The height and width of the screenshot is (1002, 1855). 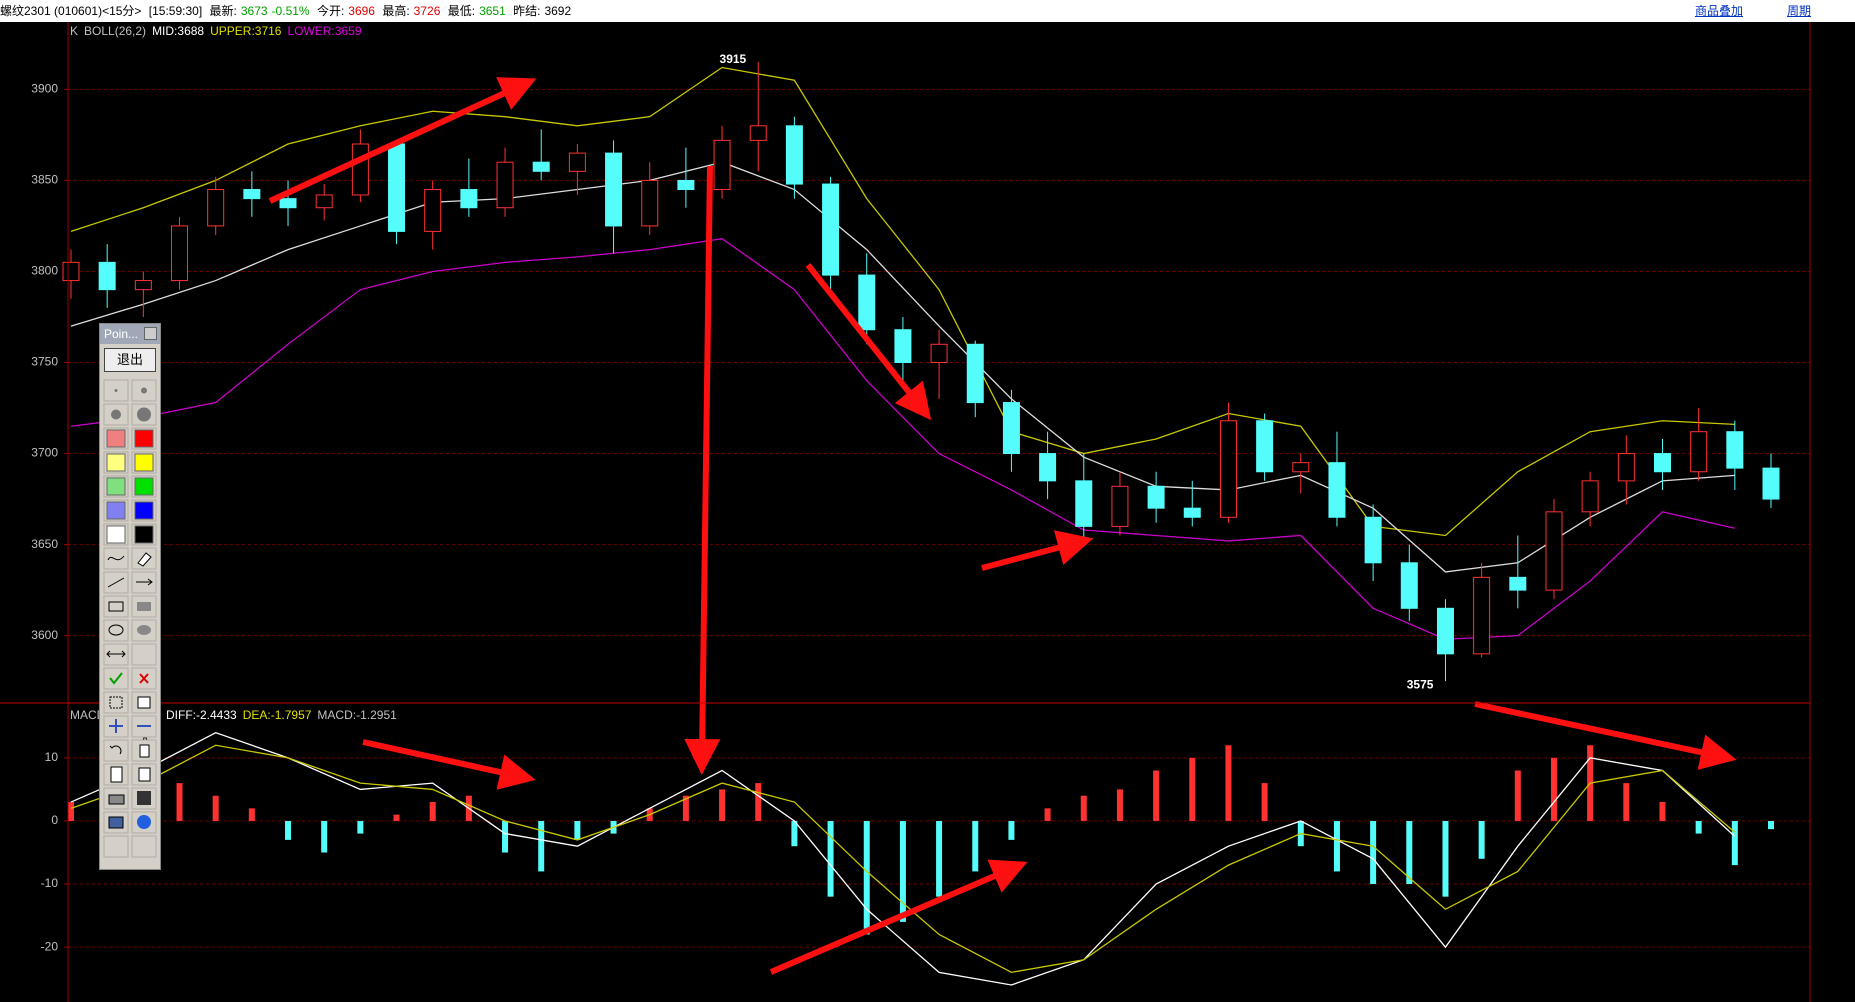 I want to click on undo-tool, so click(x=115, y=750).